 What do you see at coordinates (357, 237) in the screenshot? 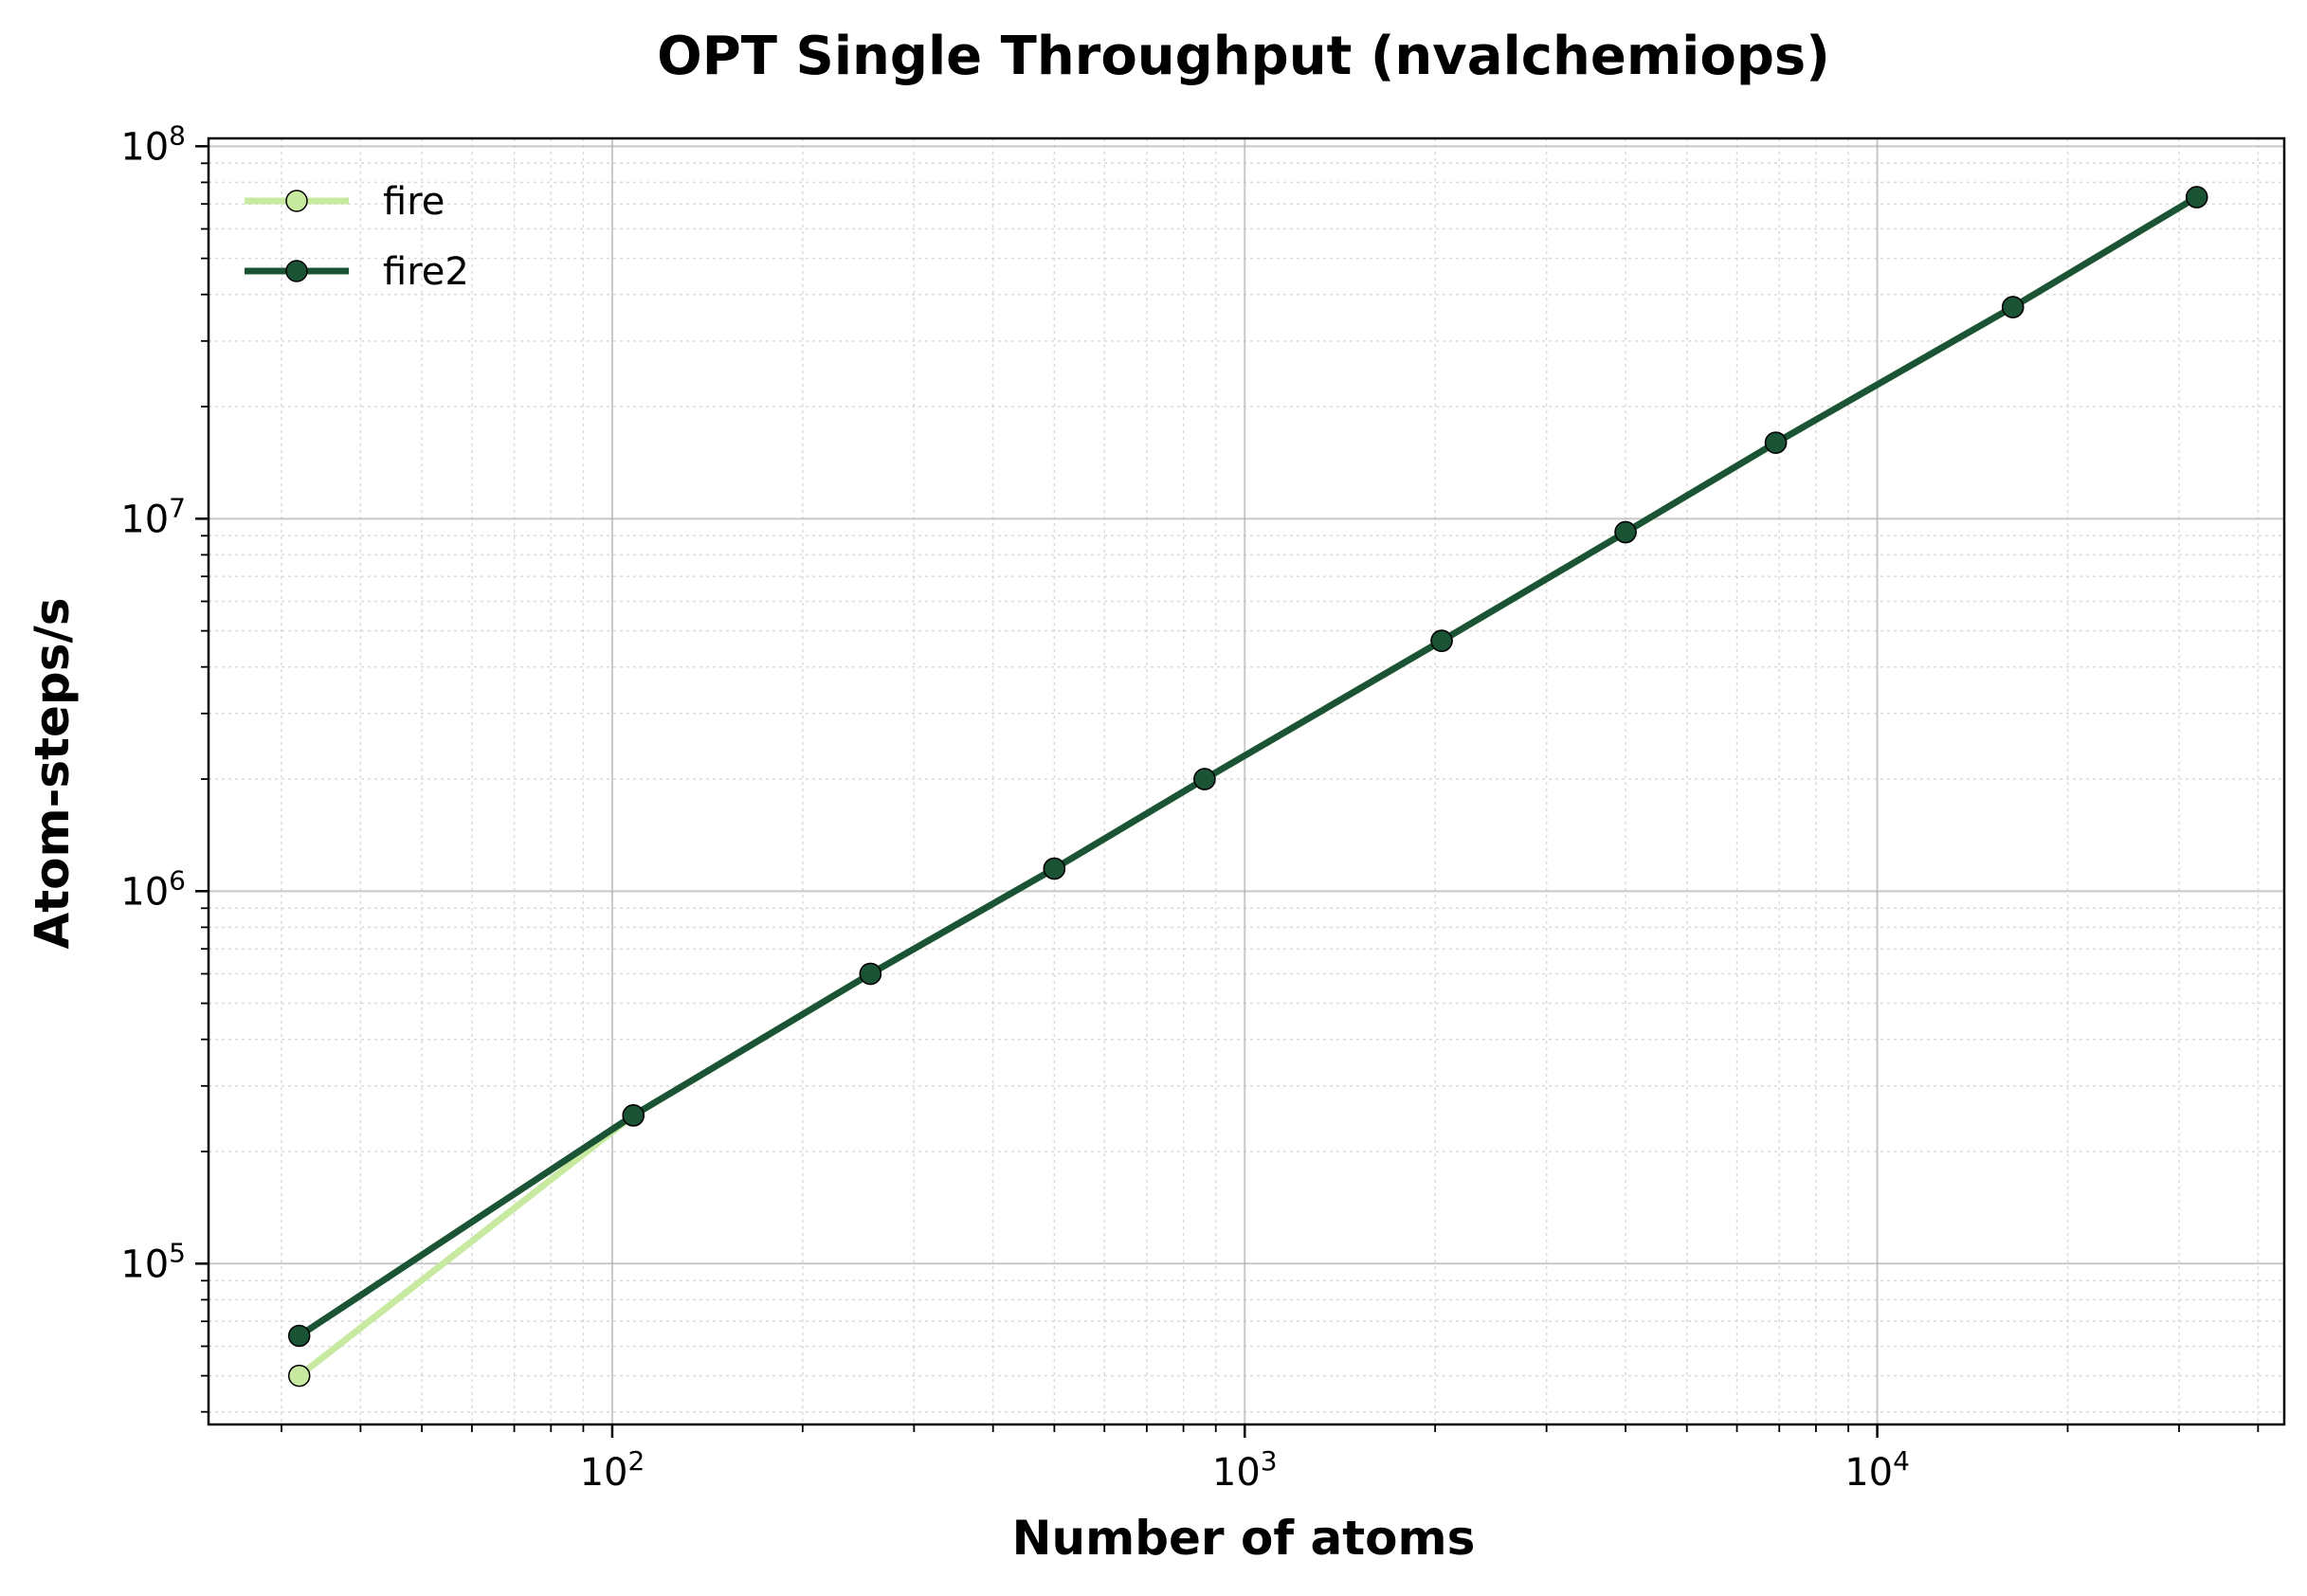
I see `legend: fire fire2` at bounding box center [357, 237].